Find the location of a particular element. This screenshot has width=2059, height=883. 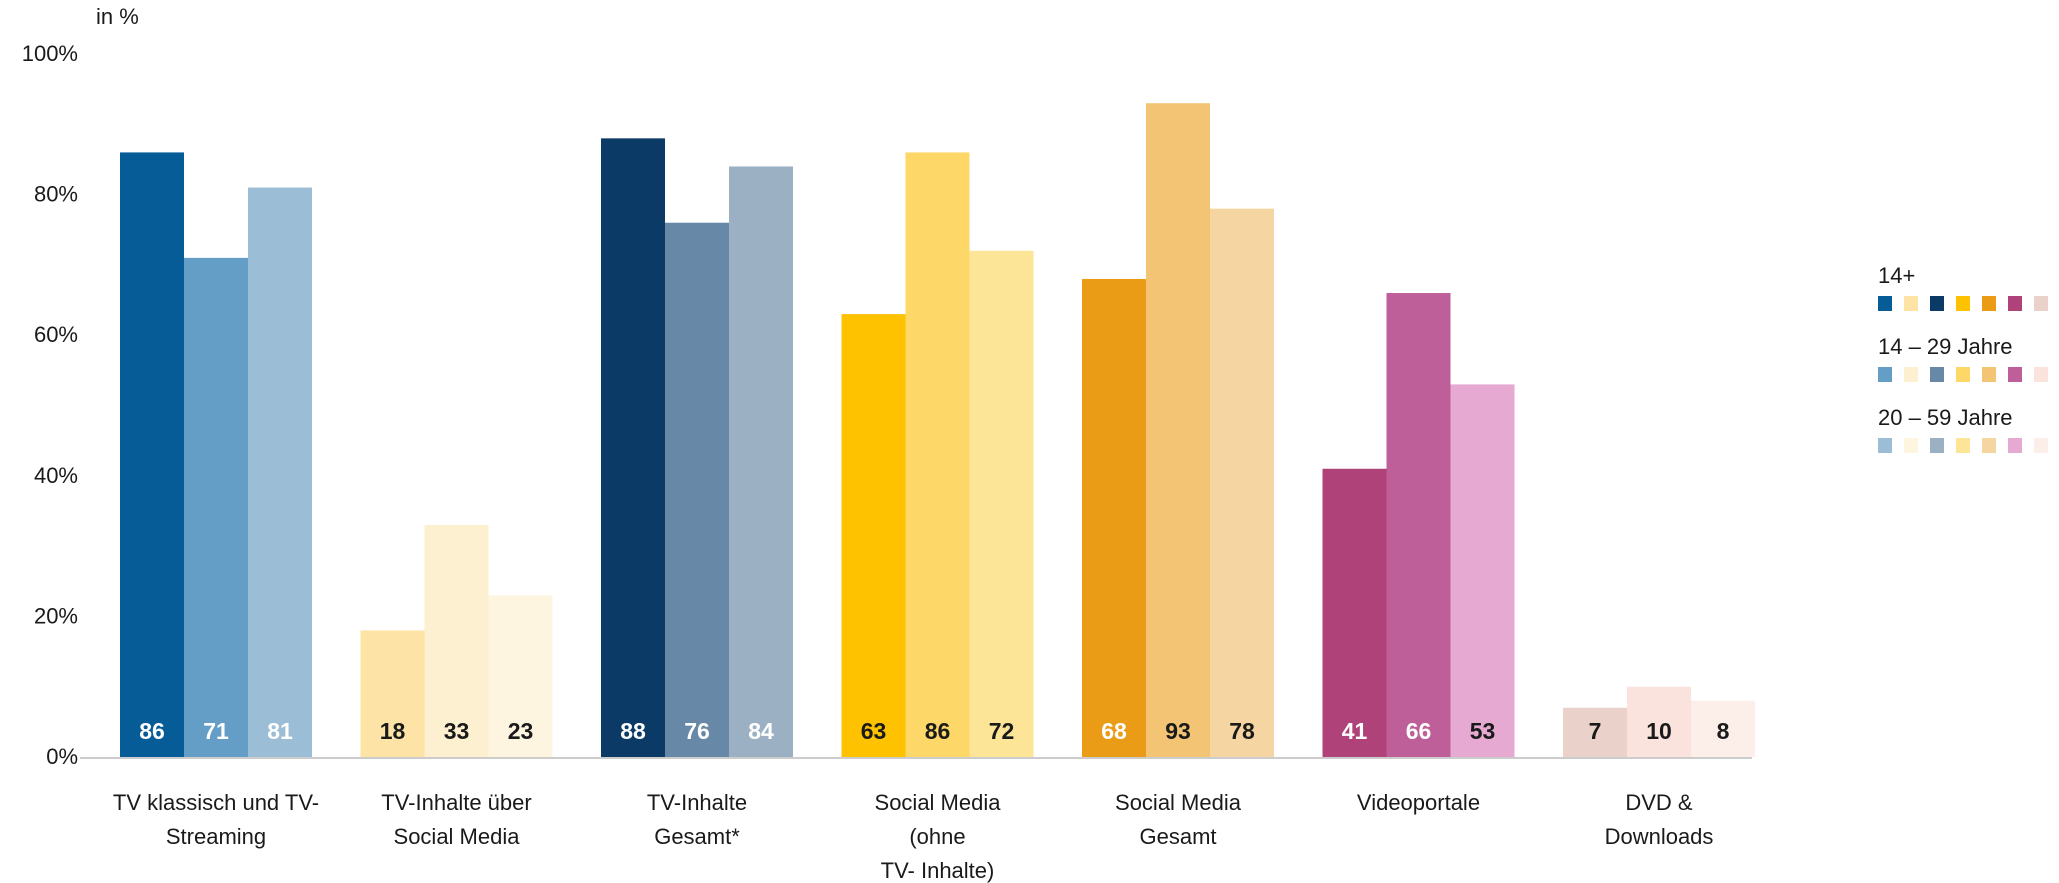

bar-value-label: 84 is located at coordinates (761, 731).